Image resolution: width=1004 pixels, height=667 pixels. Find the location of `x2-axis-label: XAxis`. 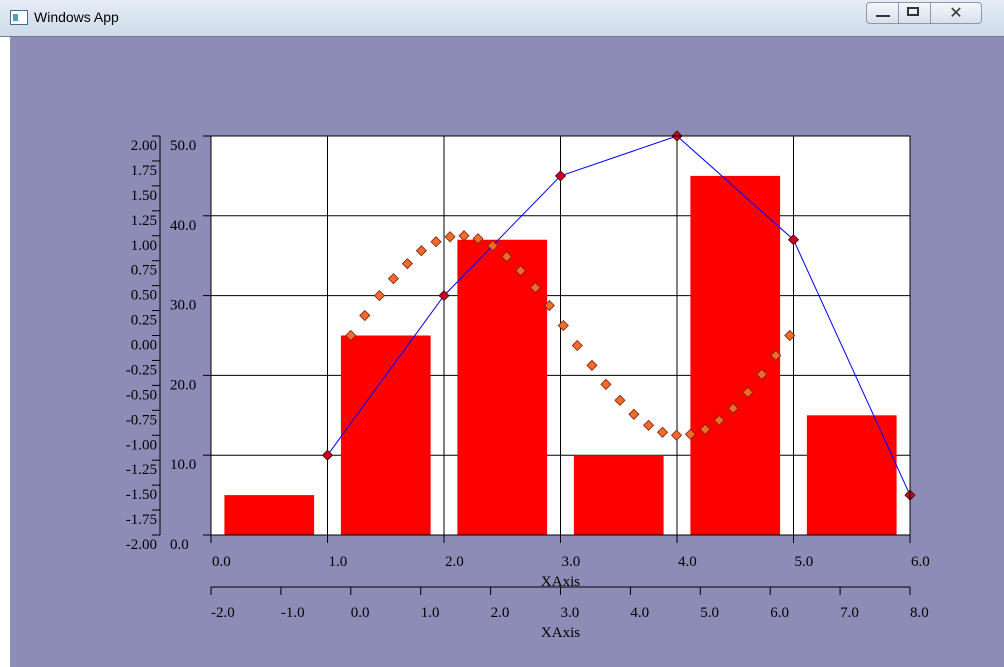

x2-axis-label: XAxis is located at coordinates (560, 633).